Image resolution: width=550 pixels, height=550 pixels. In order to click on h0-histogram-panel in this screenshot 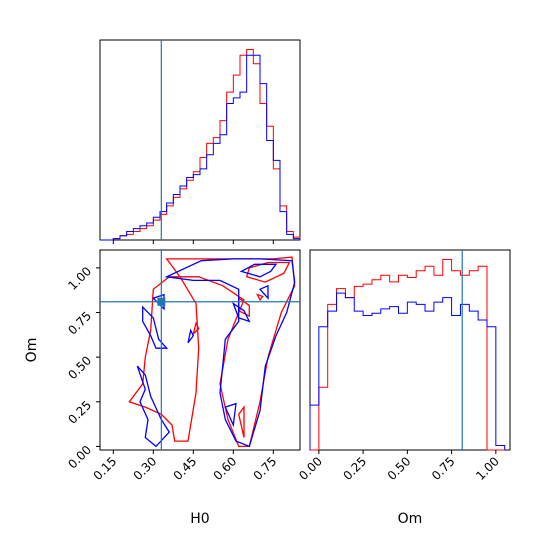, I will do `click(200, 141)`.